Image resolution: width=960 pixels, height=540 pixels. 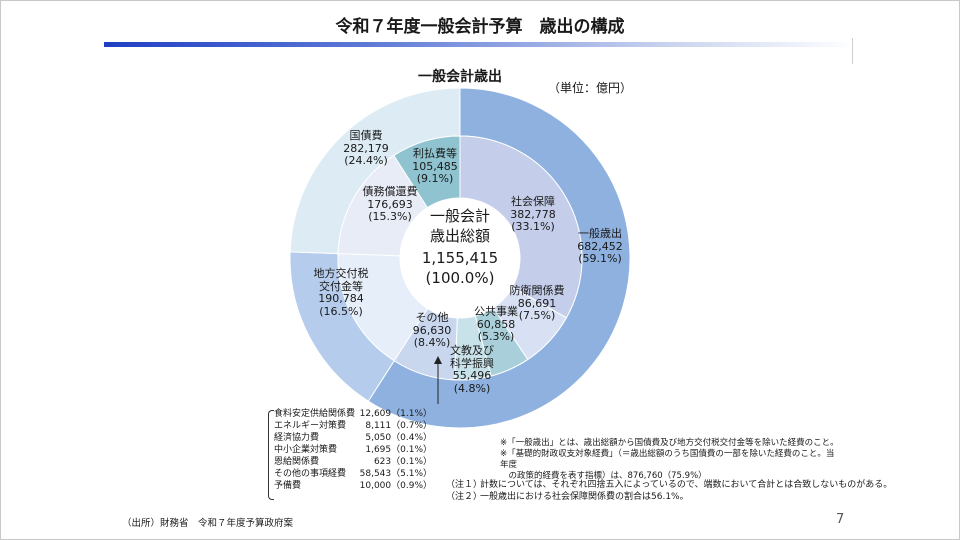 What do you see at coordinates (353, 462) in the screenshot?
I see `breakdown-row: 恩給関係費 623（0.1%）` at bounding box center [353, 462].